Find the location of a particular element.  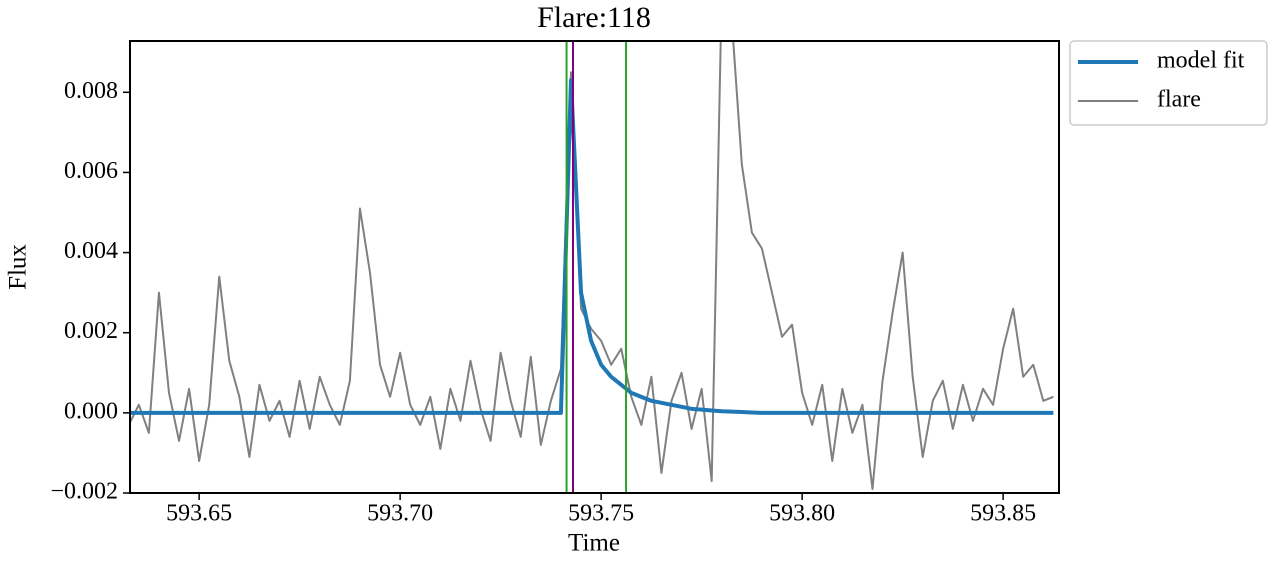

chart-title: Flare:118 is located at coordinates (594, 17).